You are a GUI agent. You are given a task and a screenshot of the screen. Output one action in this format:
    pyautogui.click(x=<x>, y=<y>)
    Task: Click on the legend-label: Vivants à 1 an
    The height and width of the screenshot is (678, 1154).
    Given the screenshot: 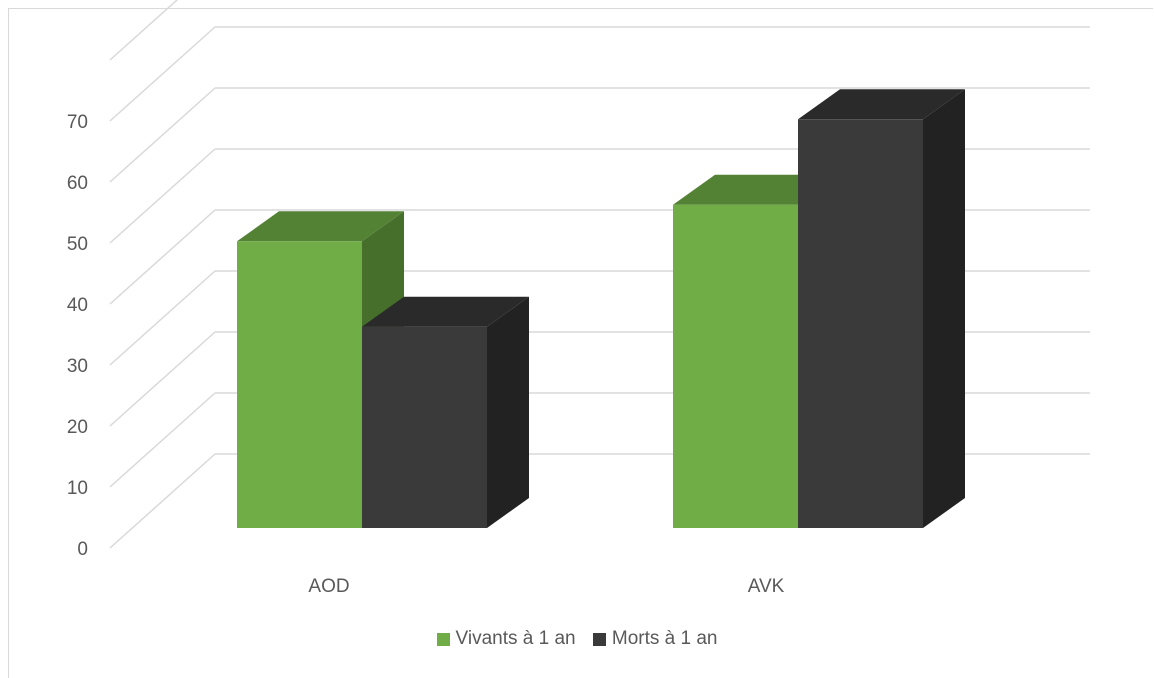 What is the action you would take?
    pyautogui.click(x=515, y=638)
    